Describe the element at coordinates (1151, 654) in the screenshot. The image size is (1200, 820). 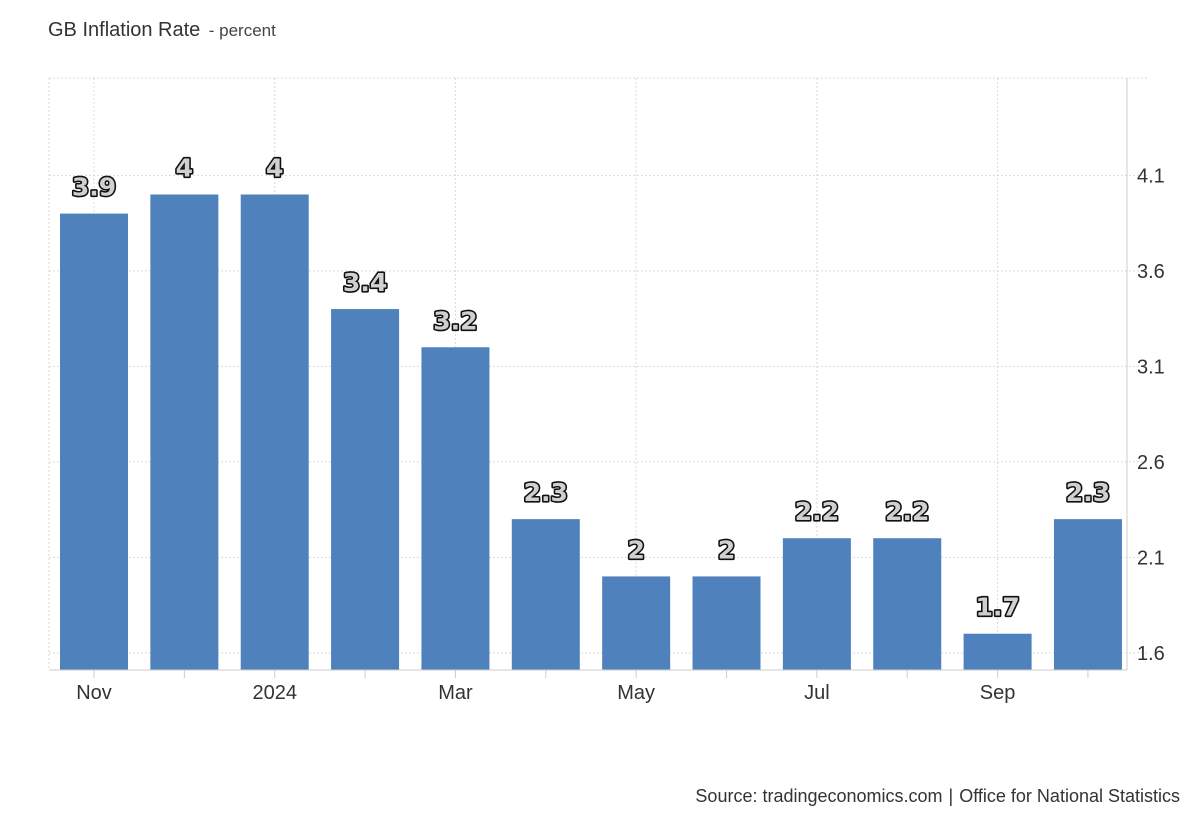
I see `y-tick-label: 1.6` at that location.